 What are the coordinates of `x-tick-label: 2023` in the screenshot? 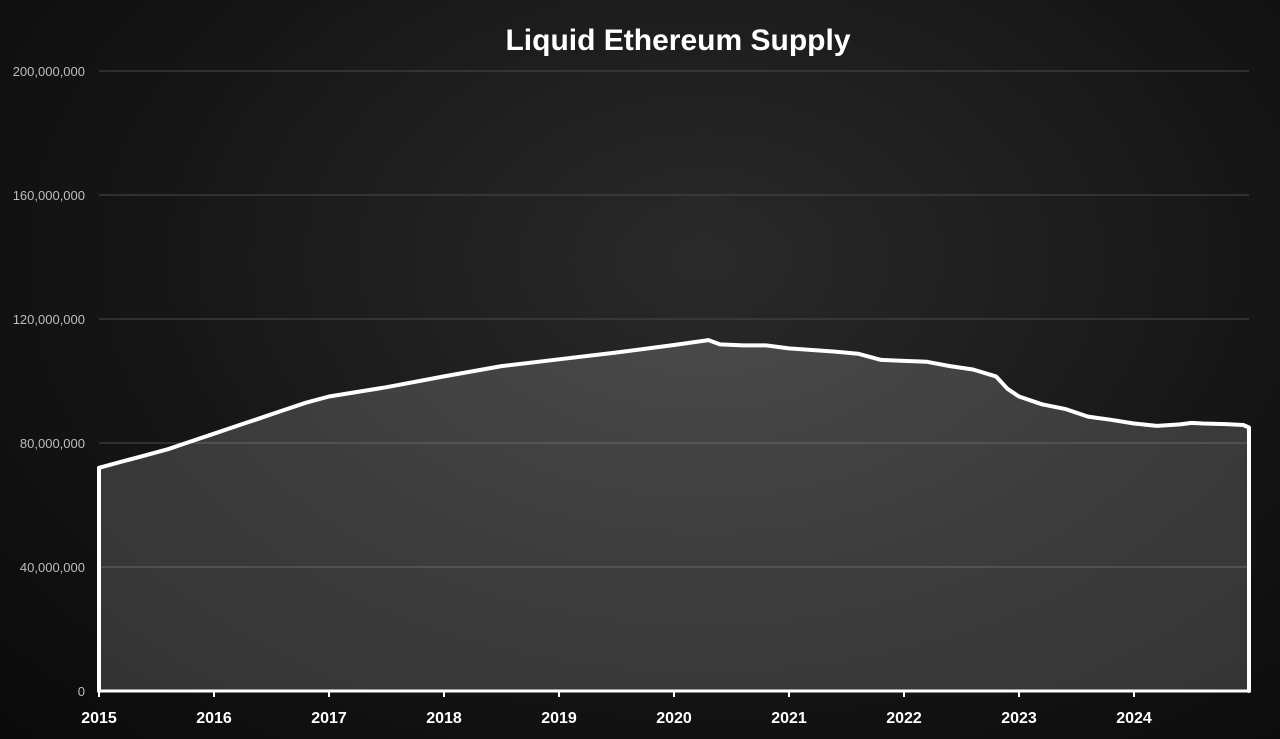 It's located at (1019, 718).